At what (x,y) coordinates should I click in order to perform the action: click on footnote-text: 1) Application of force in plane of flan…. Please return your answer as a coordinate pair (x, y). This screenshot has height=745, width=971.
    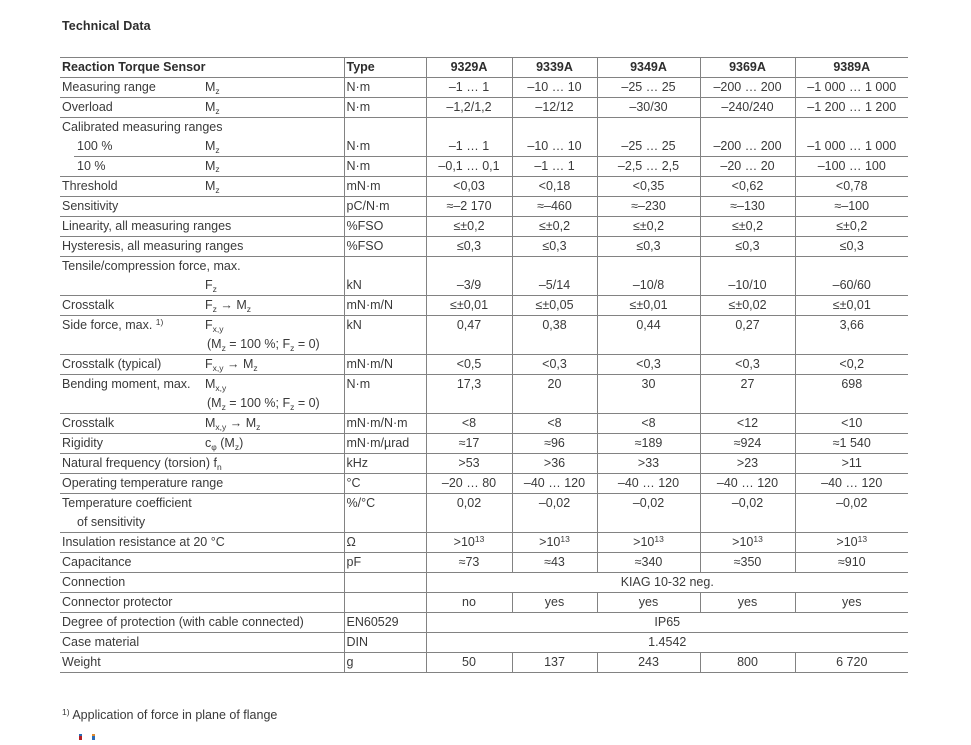
    Looking at the image, I should click on (170, 714).